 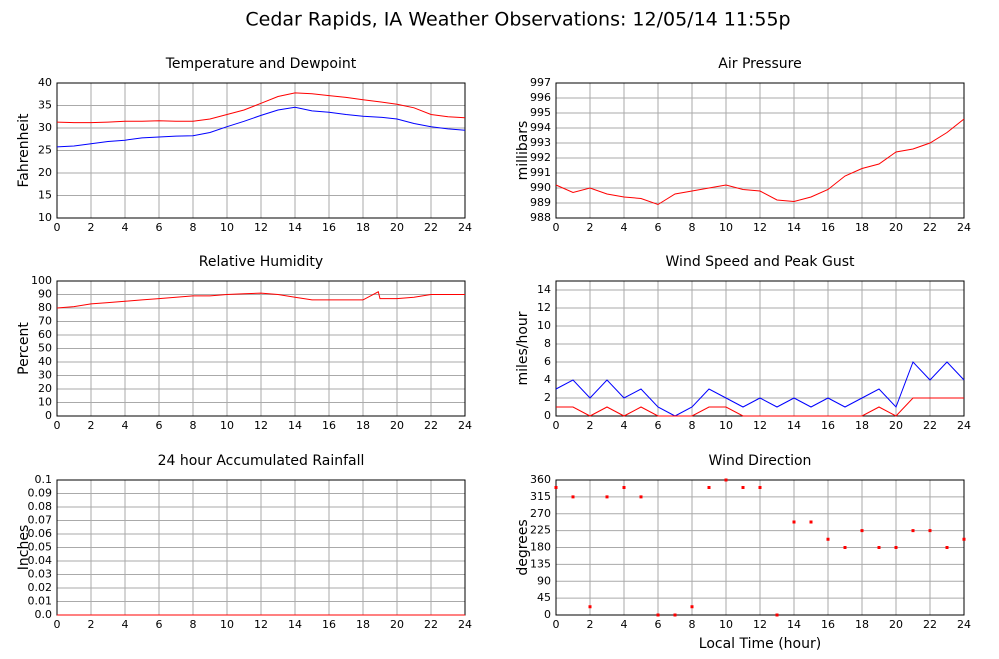 I want to click on y-tick-label: 0.07, so click(x=40, y=520).